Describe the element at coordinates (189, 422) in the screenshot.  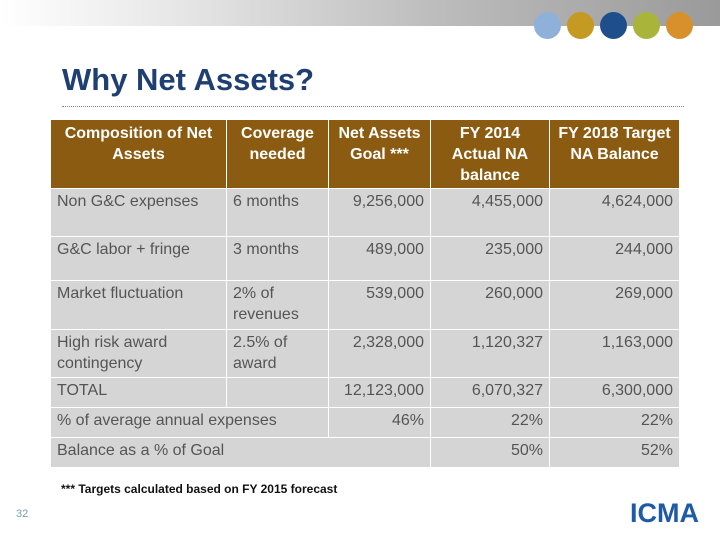
I see `cell-pct-label: % of average annual expenses` at that location.